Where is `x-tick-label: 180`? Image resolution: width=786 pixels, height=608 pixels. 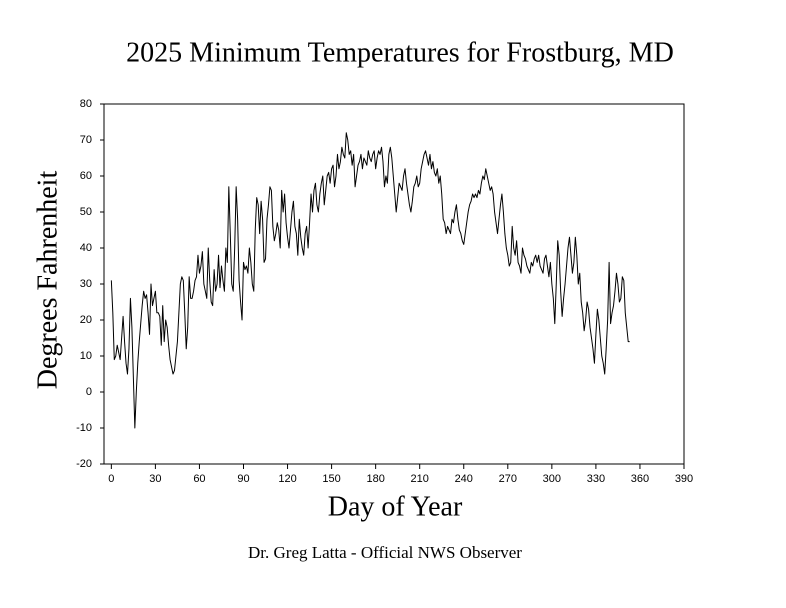
x-tick-label: 180 is located at coordinates (375, 479).